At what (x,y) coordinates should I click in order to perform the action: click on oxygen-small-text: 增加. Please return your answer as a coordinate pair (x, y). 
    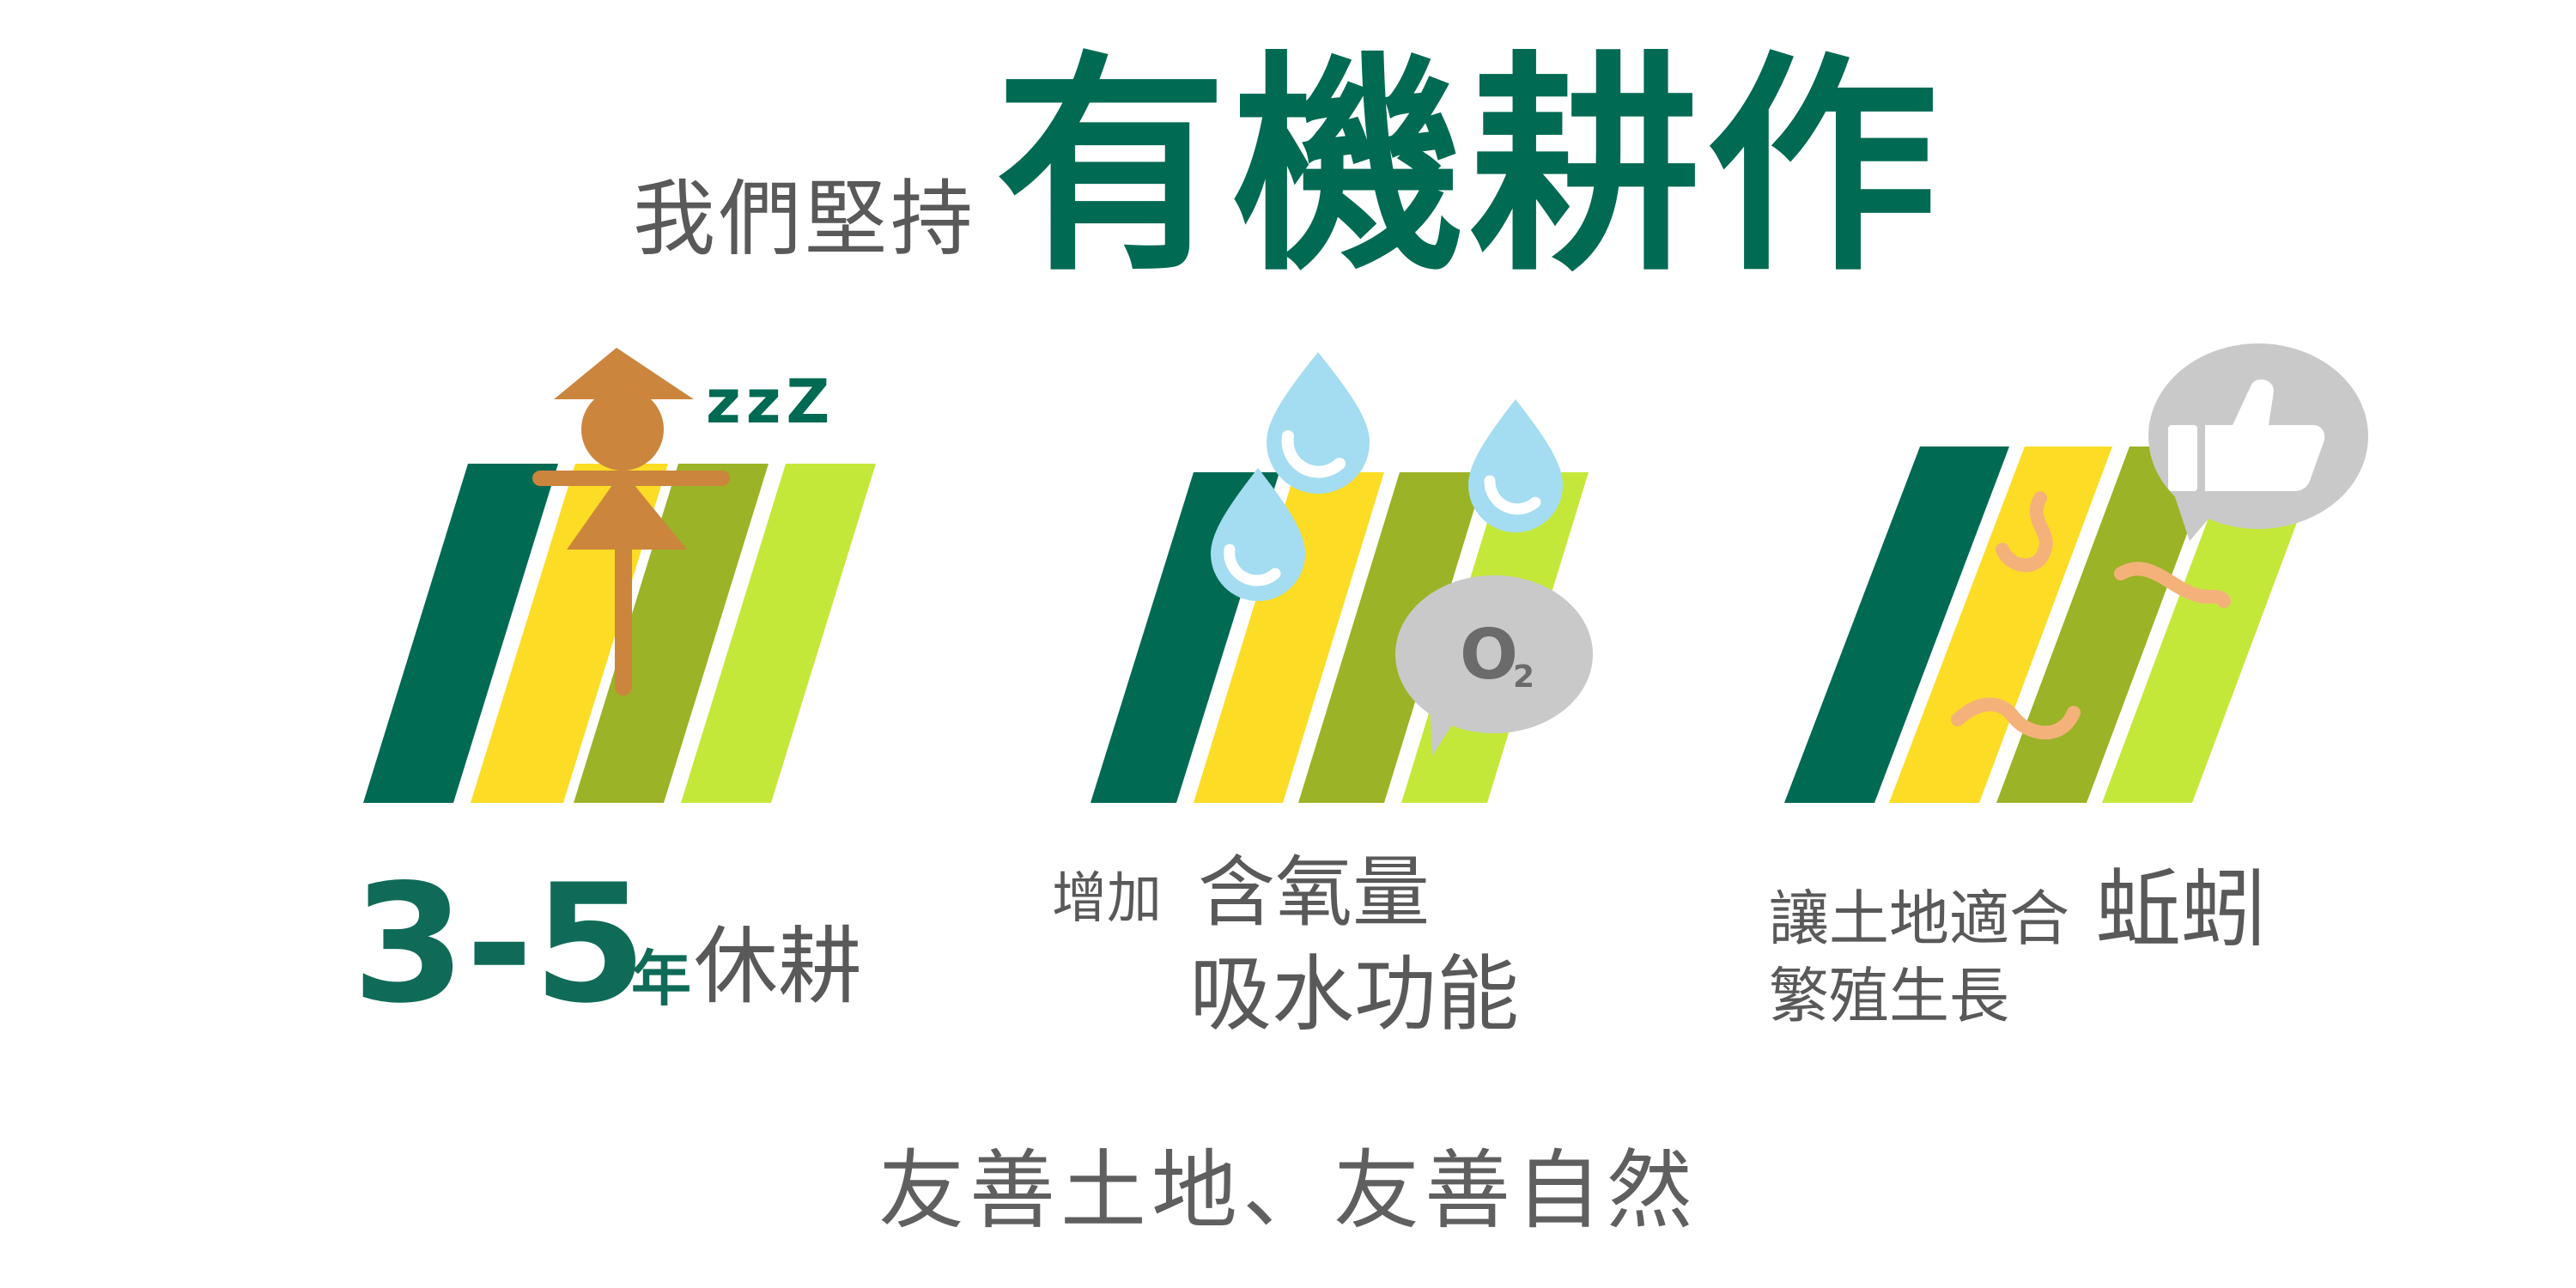
    Looking at the image, I should click on (1107, 899).